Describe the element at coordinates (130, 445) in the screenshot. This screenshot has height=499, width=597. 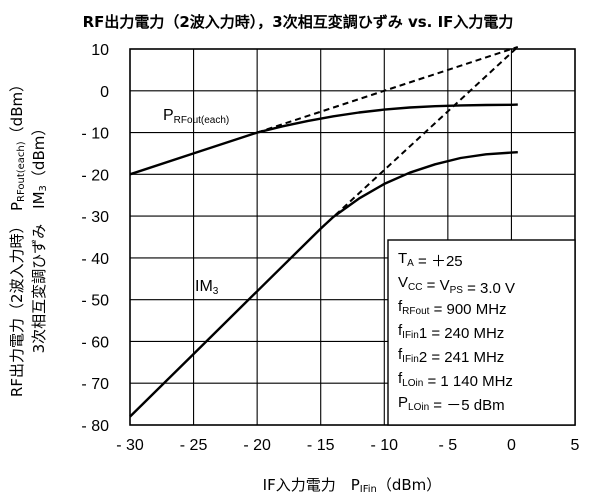
I see `x-tick-label: - 30` at that location.